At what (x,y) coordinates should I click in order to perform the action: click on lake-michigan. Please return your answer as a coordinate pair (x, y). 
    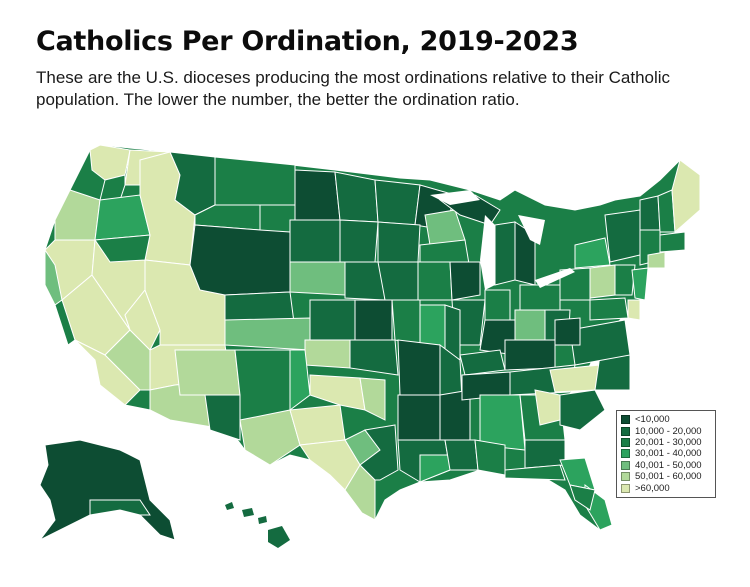
    Looking at the image, I should click on (487, 252).